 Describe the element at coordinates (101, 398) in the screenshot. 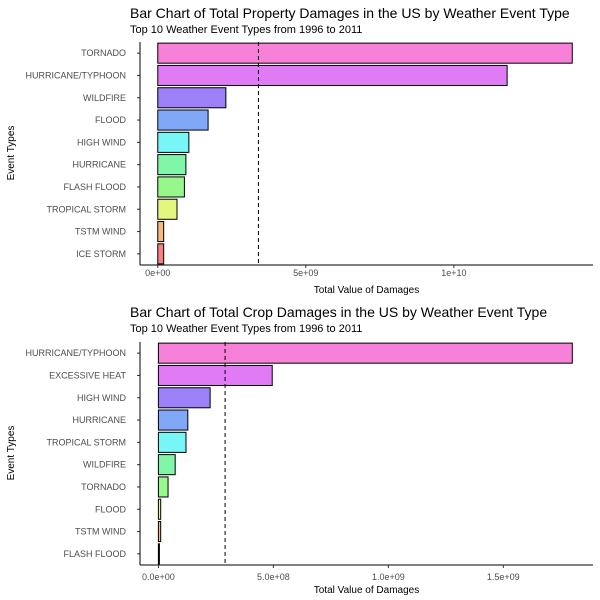

I see `chart2-category-label-3: HIGH WIND` at that location.